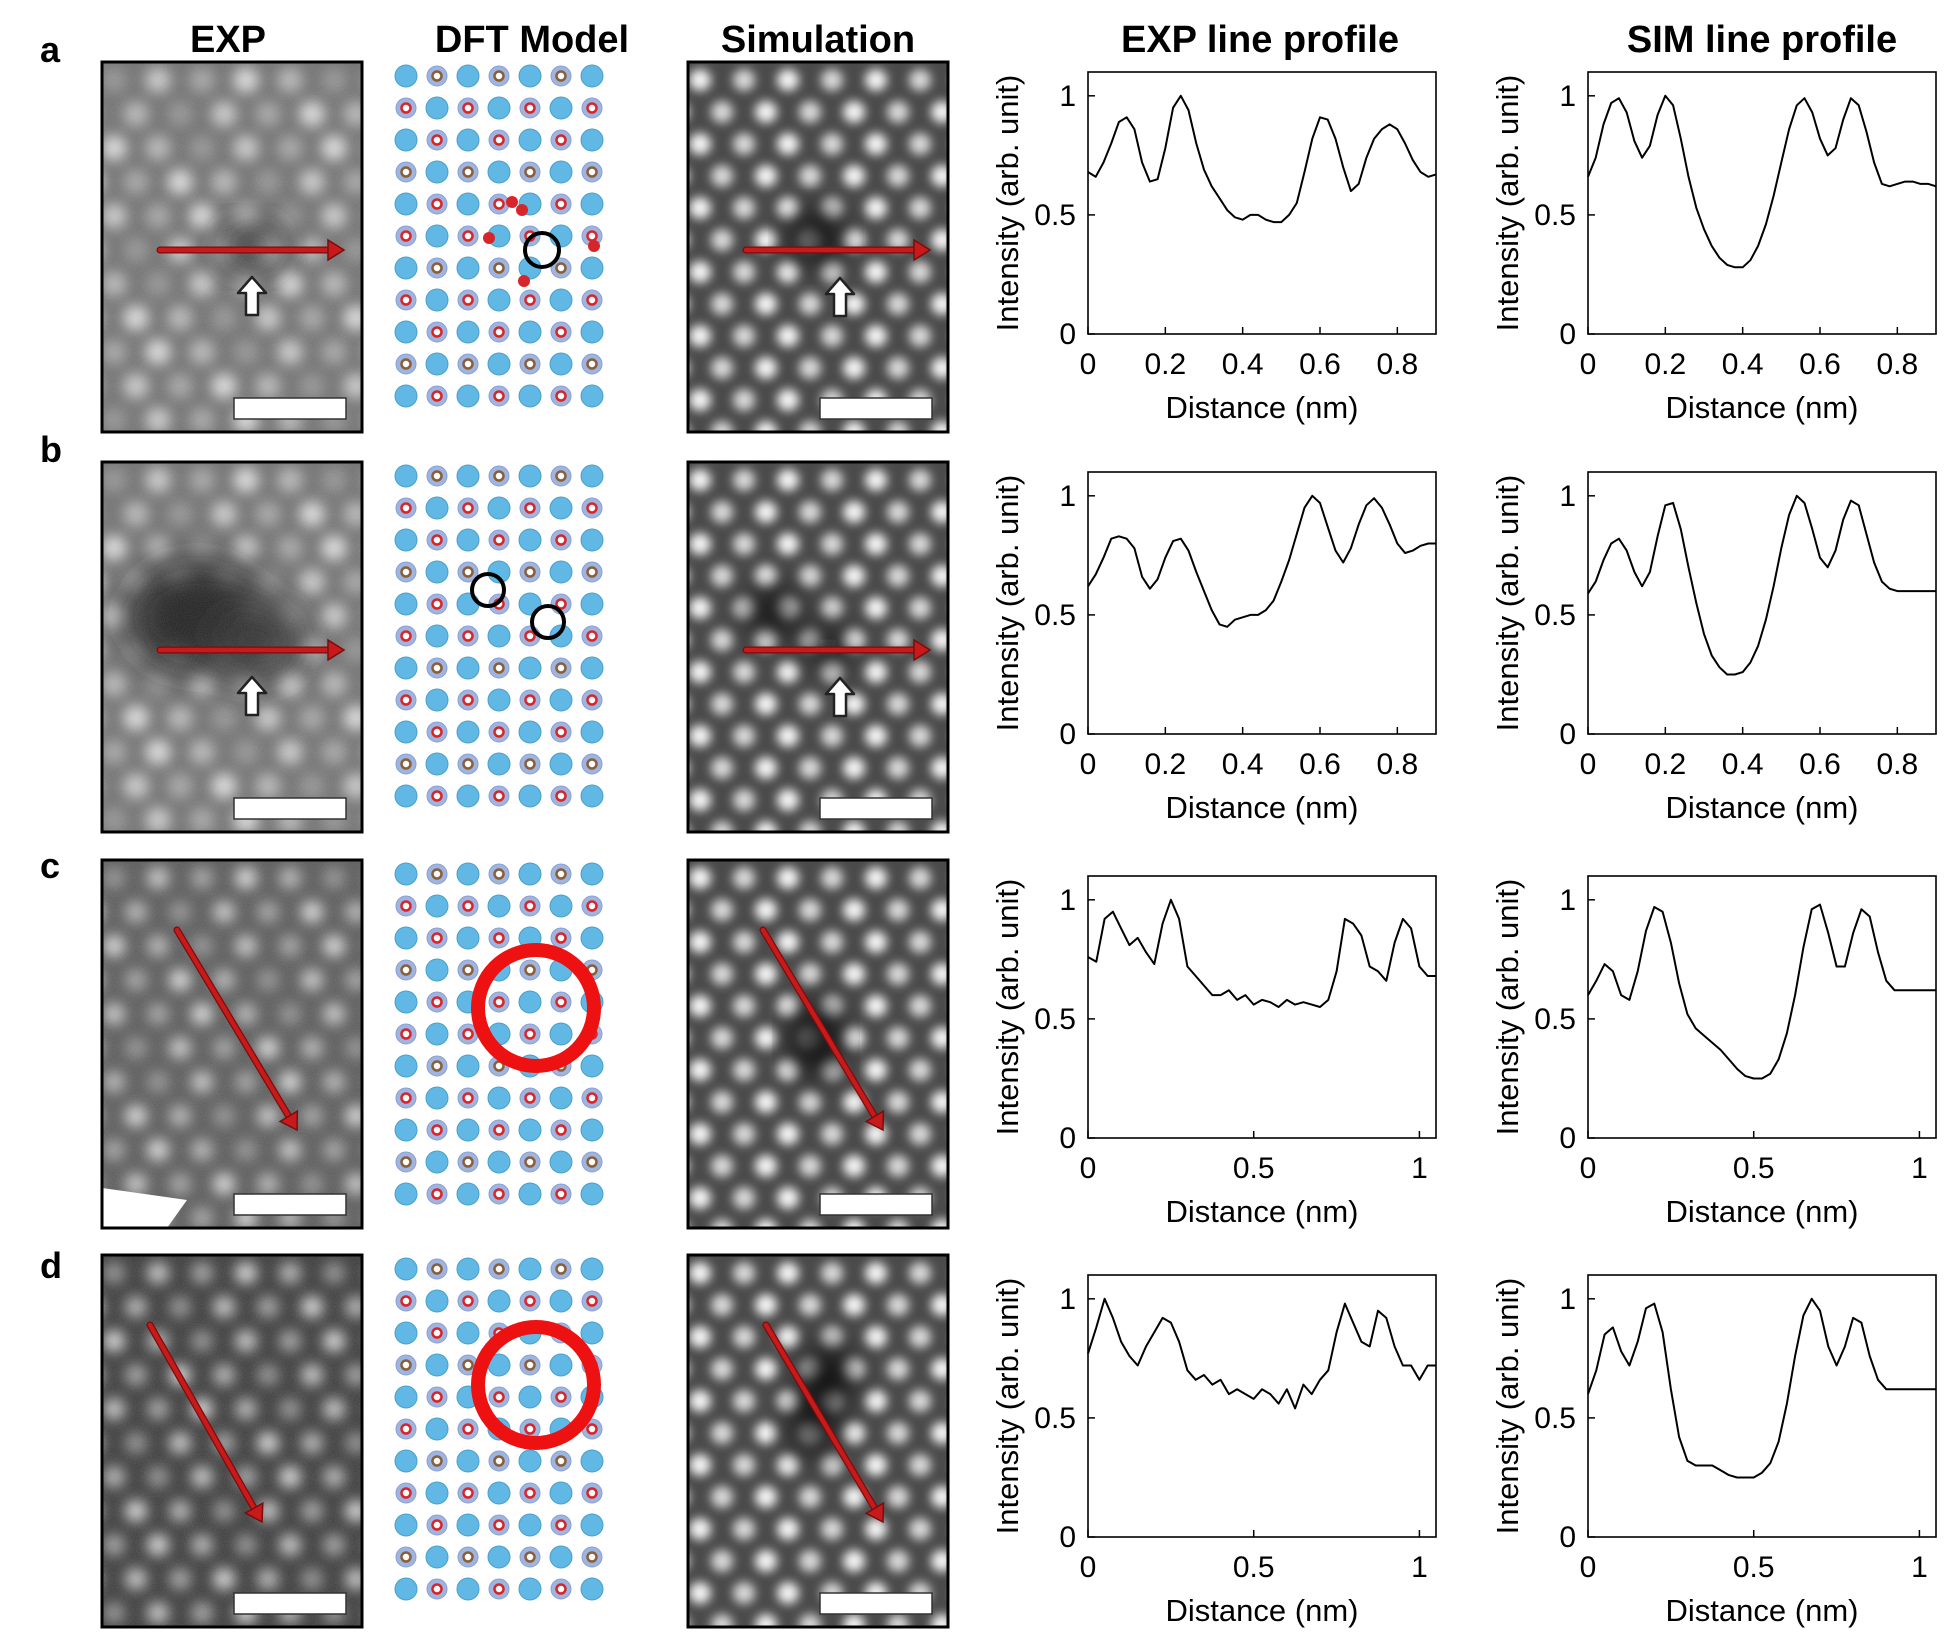 Image resolution: width=1953 pixels, height=1636 pixels. Describe the element at coordinates (532, 40) in the screenshot. I see `column-header-dft-model: DFT Model` at that location.